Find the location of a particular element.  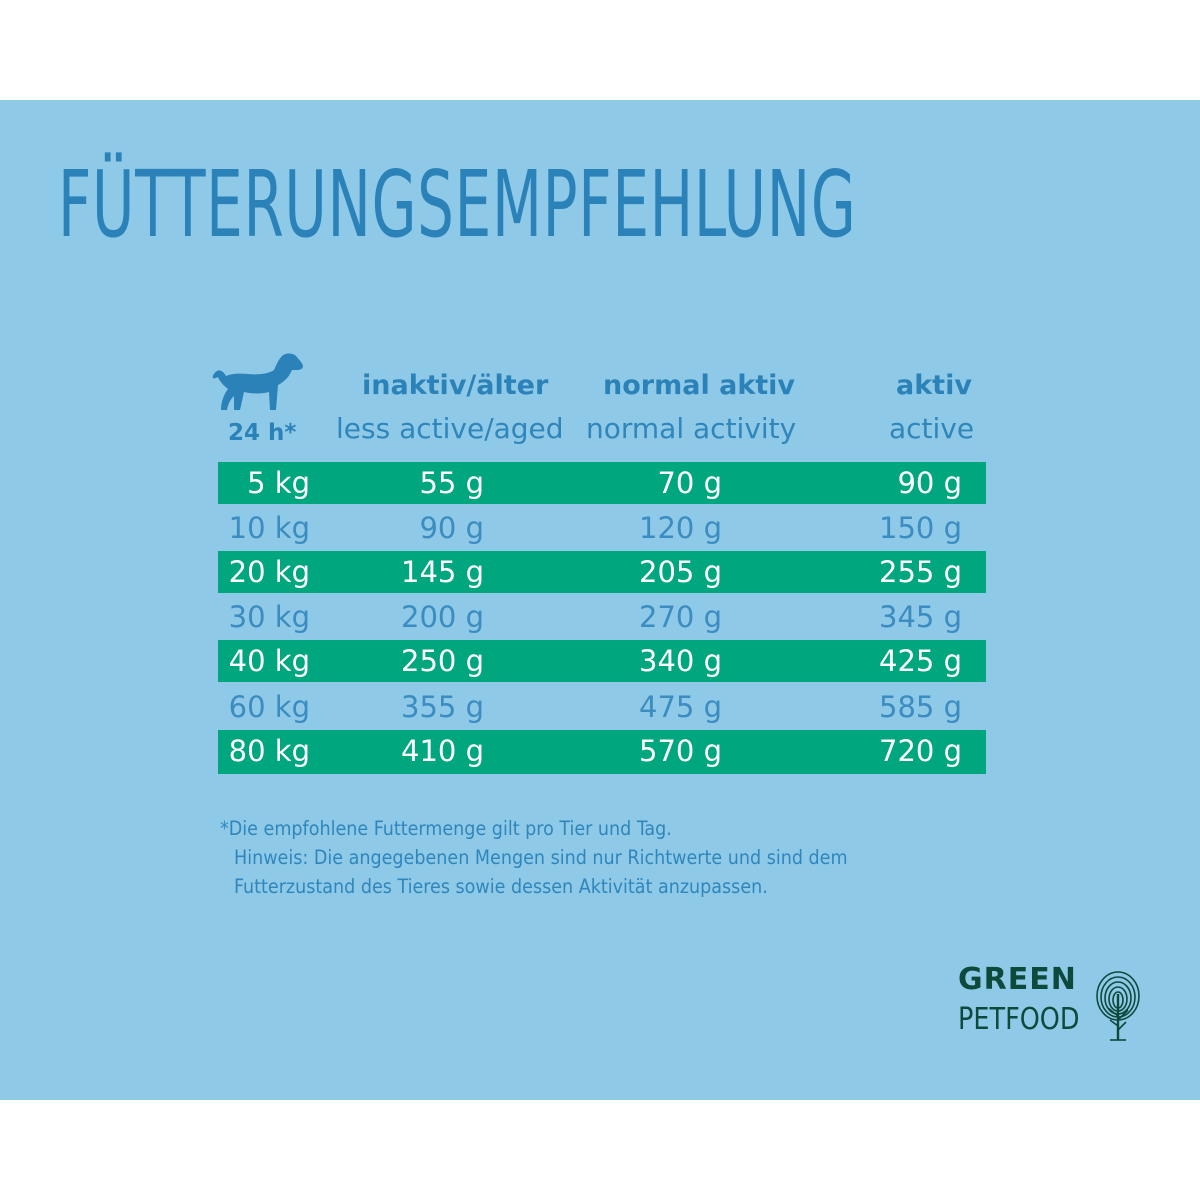

weight-cell: 10 kg is located at coordinates (269, 528).